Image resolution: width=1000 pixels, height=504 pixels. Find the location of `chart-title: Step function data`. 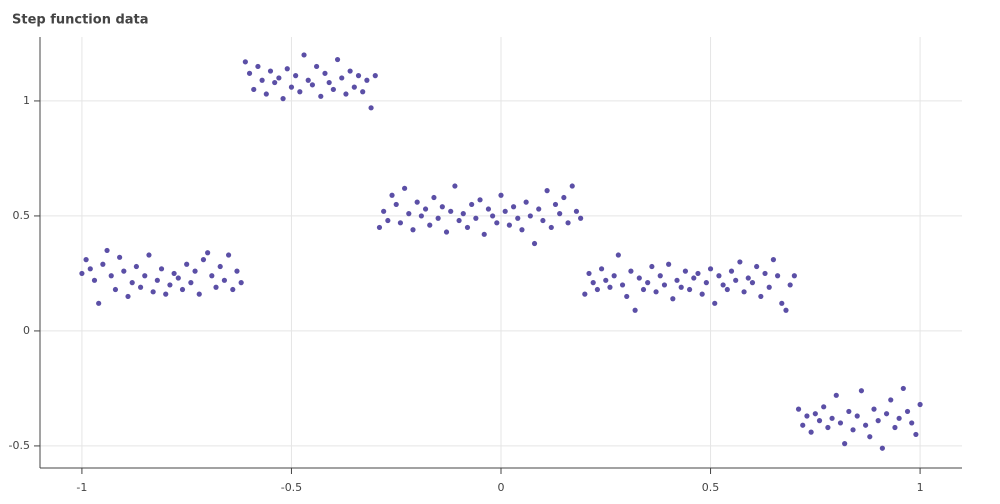

chart-title: Step function data is located at coordinates (80, 20).